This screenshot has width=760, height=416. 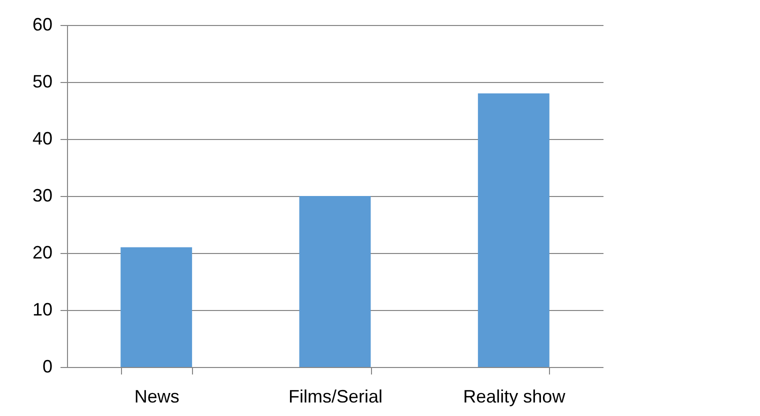 What do you see at coordinates (42, 310) in the screenshot?
I see `y-tick-label: 10` at bounding box center [42, 310].